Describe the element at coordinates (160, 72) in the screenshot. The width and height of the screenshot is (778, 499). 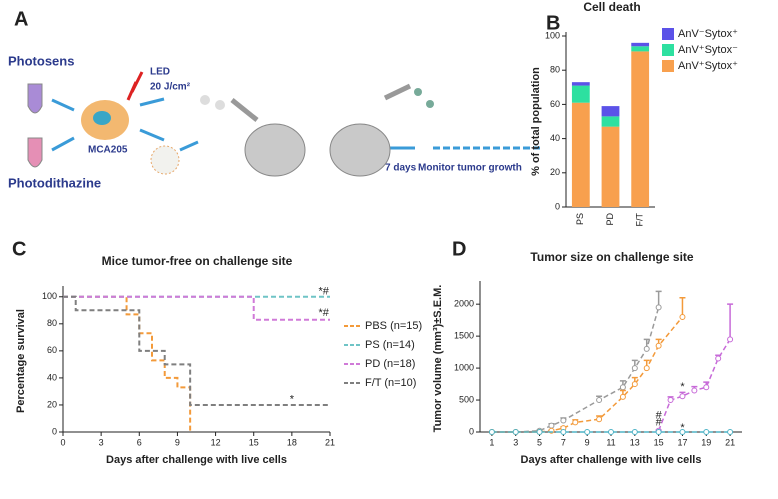
I see `label: LED` at that location.